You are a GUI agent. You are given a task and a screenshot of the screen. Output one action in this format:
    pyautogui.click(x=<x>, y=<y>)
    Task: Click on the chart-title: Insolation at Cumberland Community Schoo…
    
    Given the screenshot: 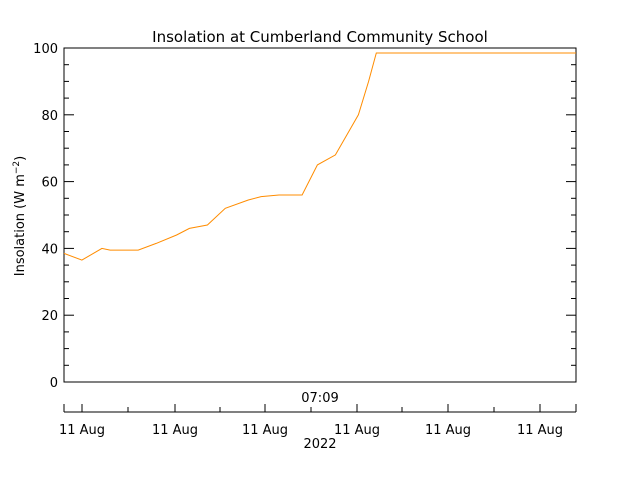 What is the action you would take?
    pyautogui.click(x=320, y=37)
    